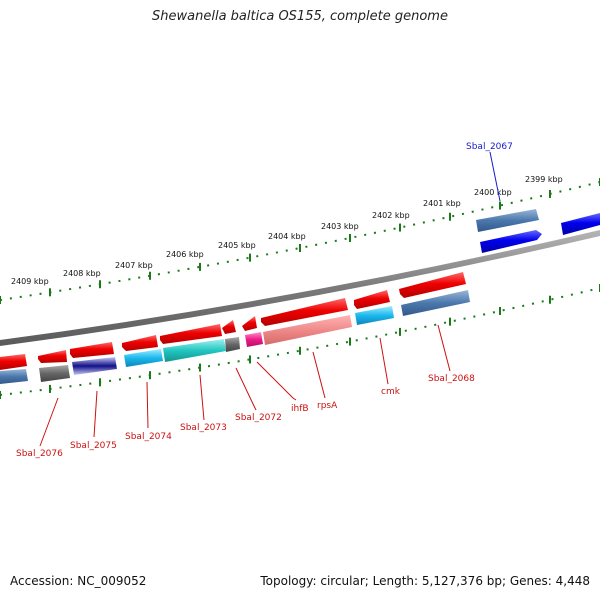 The width and height of the screenshot is (600, 600). Describe the element at coordinates (49, 422) in the screenshot. I see `leader-sbal-2076` at that location.